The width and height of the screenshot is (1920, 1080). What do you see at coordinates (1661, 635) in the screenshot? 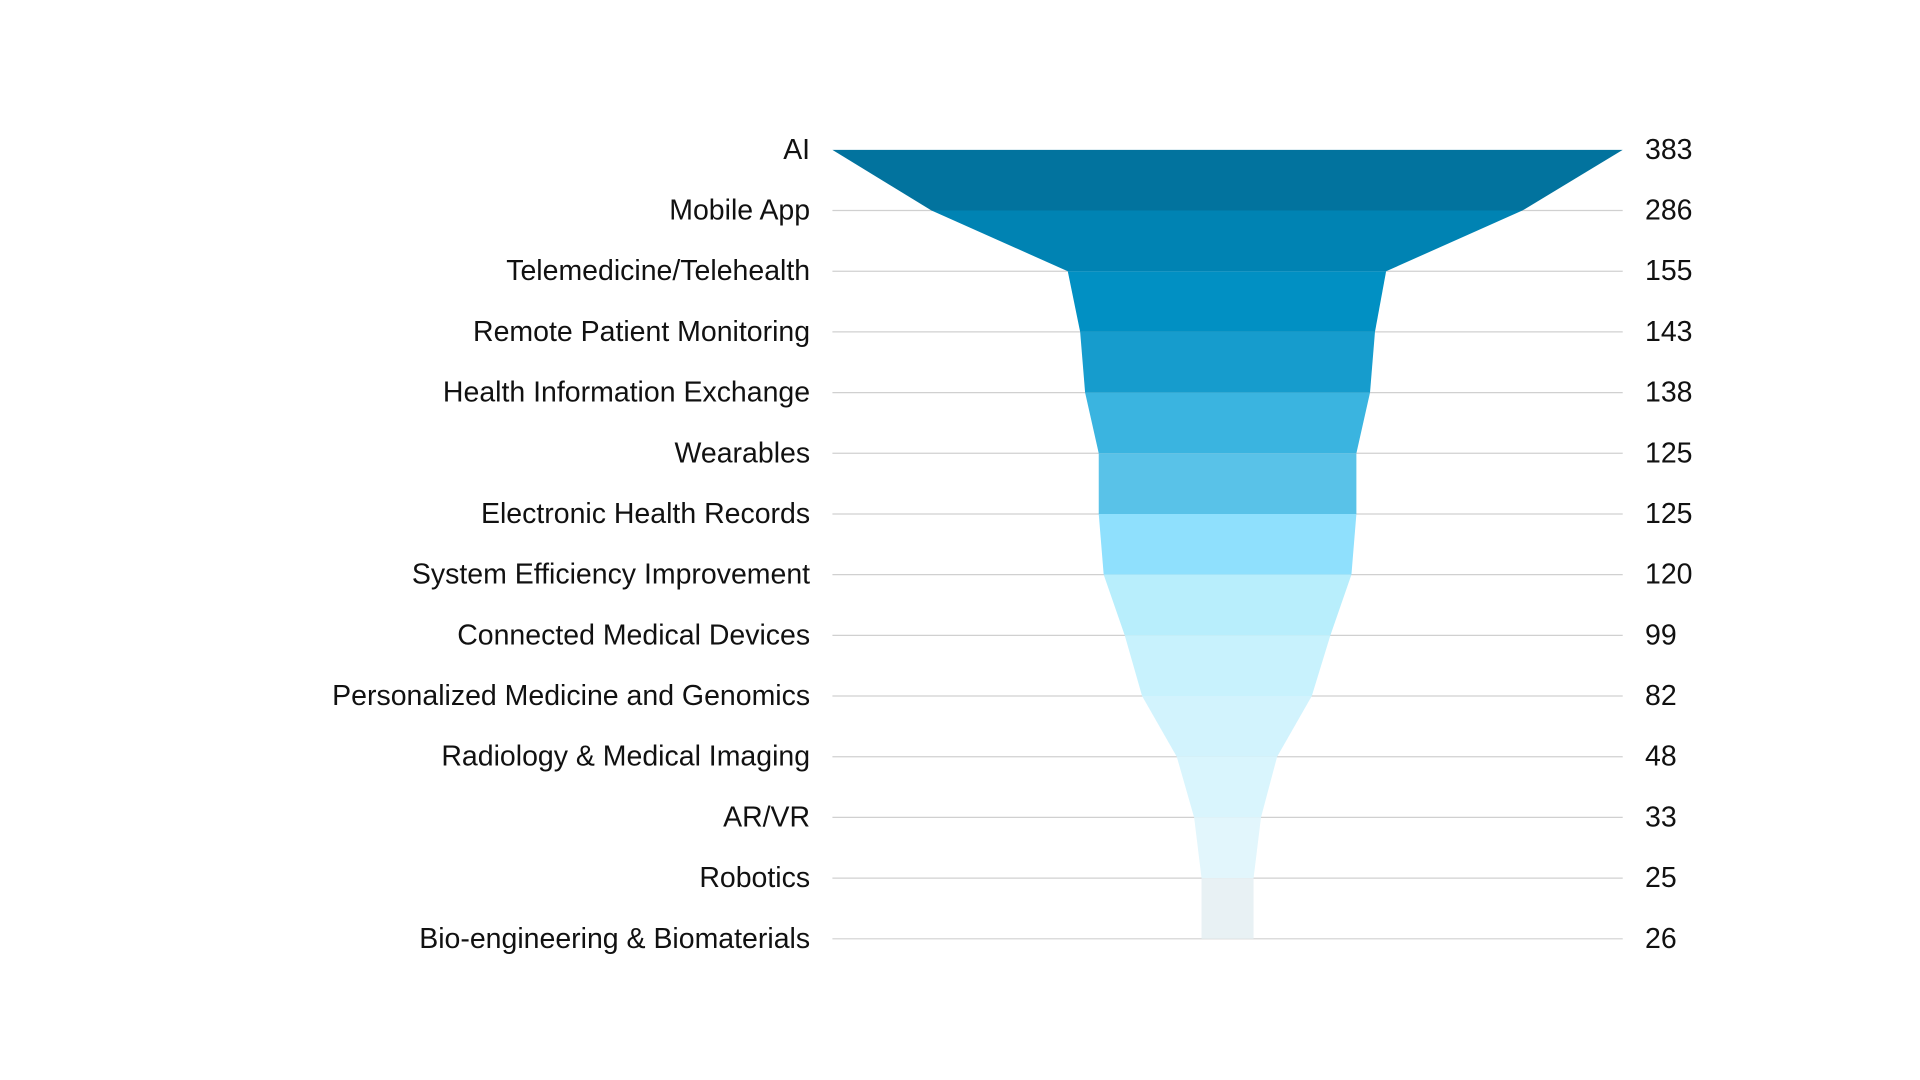
I see `value-label: 99` at bounding box center [1661, 635].